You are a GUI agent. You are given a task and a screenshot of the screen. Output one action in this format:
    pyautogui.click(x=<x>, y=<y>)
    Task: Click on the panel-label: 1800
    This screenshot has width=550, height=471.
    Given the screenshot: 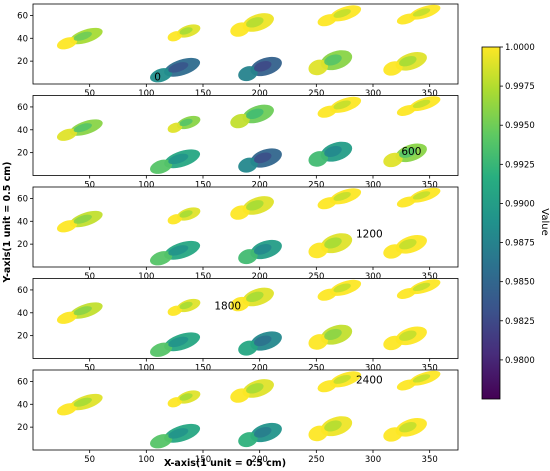 What is the action you would take?
    pyautogui.click(x=227, y=306)
    